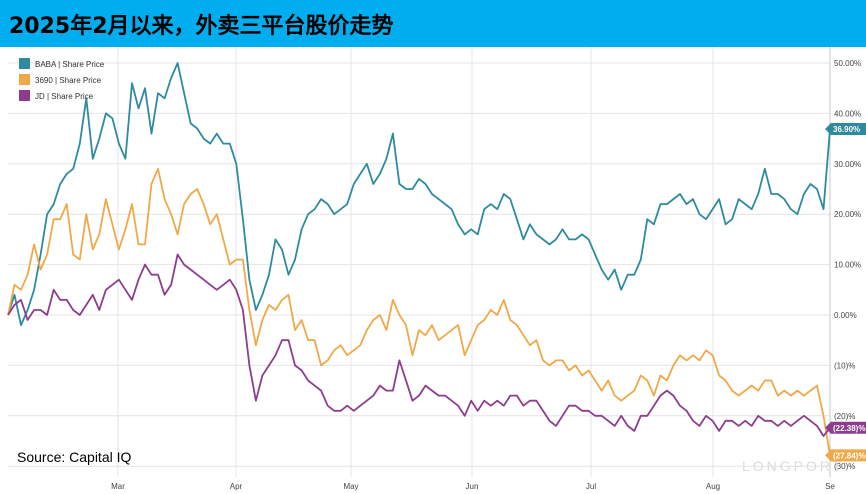 This screenshot has width=866, height=494. What do you see at coordinates (433, 23) in the screenshot?
I see `title-bar: 2025年2月以来，外卖三平台股价走势` at bounding box center [433, 23].